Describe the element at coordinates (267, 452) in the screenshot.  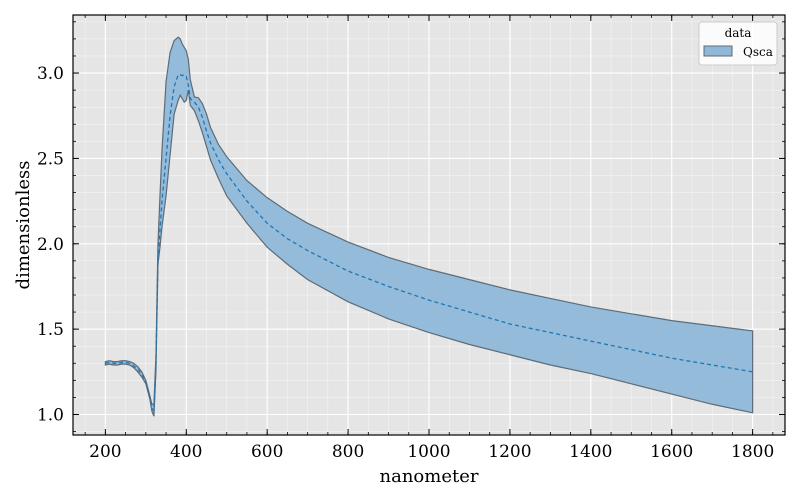
I see `x-tick-label: 600` at that location.